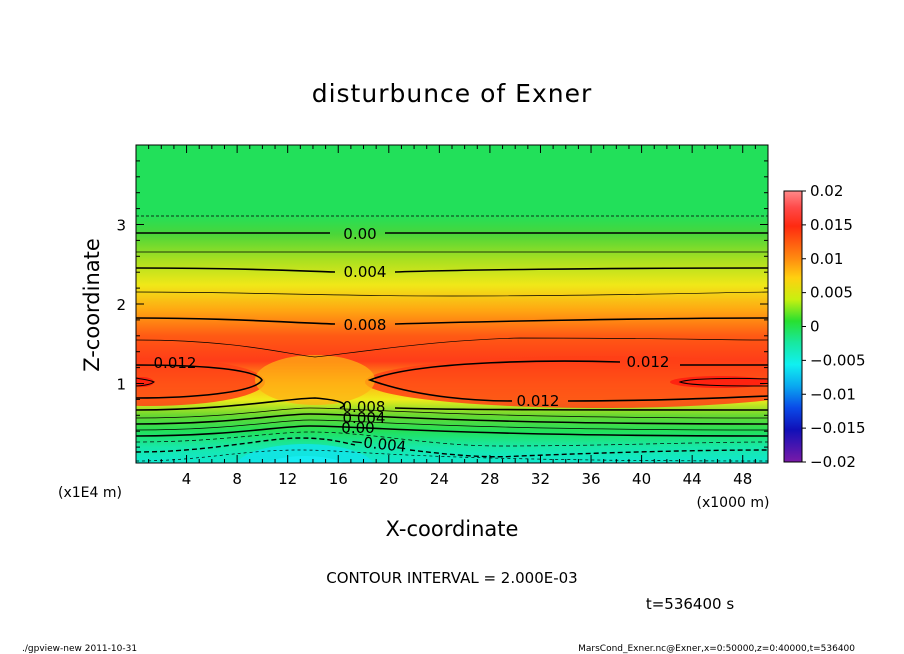 This screenshot has width=904, height=654. What do you see at coordinates (452, 529) in the screenshot?
I see `x-axis-label: X-coordinate` at bounding box center [452, 529].